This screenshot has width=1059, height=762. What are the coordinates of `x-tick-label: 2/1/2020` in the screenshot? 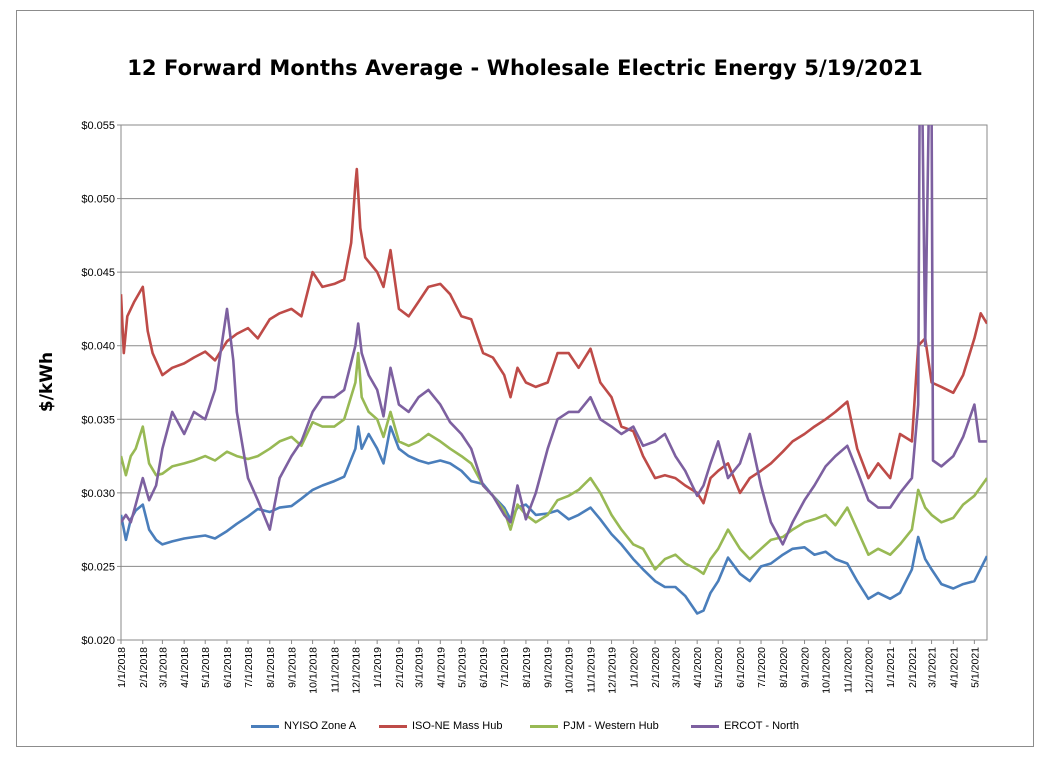 It's located at (656, 667).